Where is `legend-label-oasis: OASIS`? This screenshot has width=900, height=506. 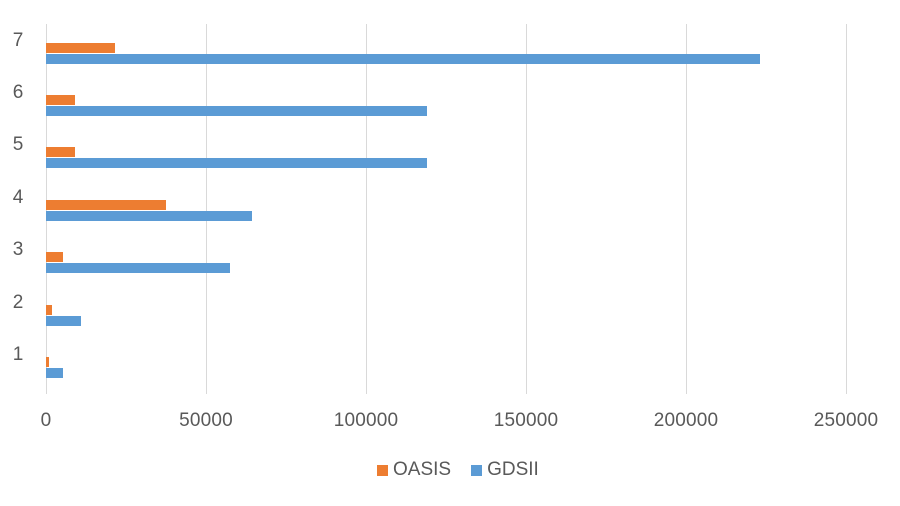 legend-label-oasis: OASIS is located at coordinates (422, 469).